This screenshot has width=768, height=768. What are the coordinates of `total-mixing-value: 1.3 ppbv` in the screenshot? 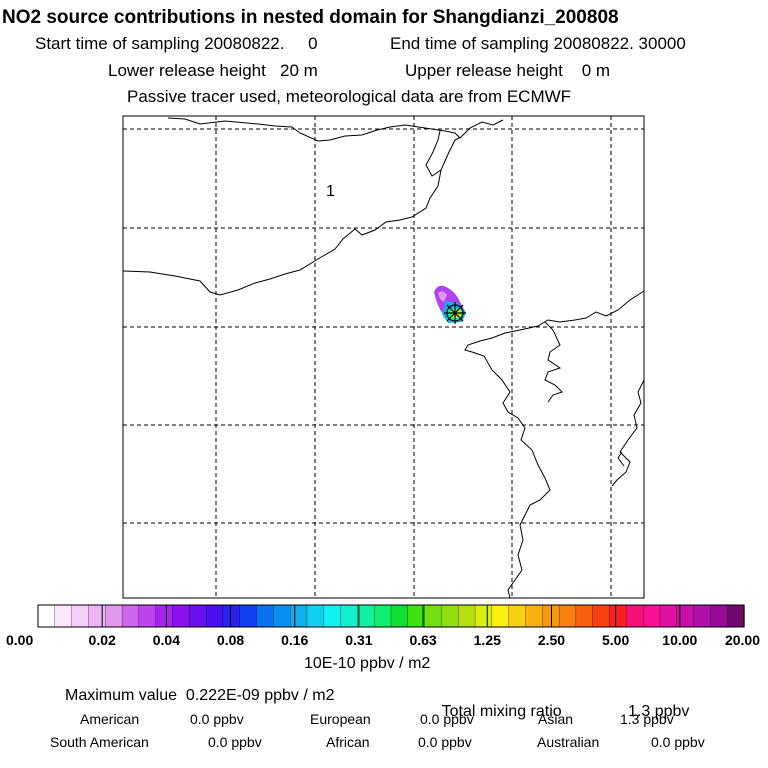 It's located at (659, 711).